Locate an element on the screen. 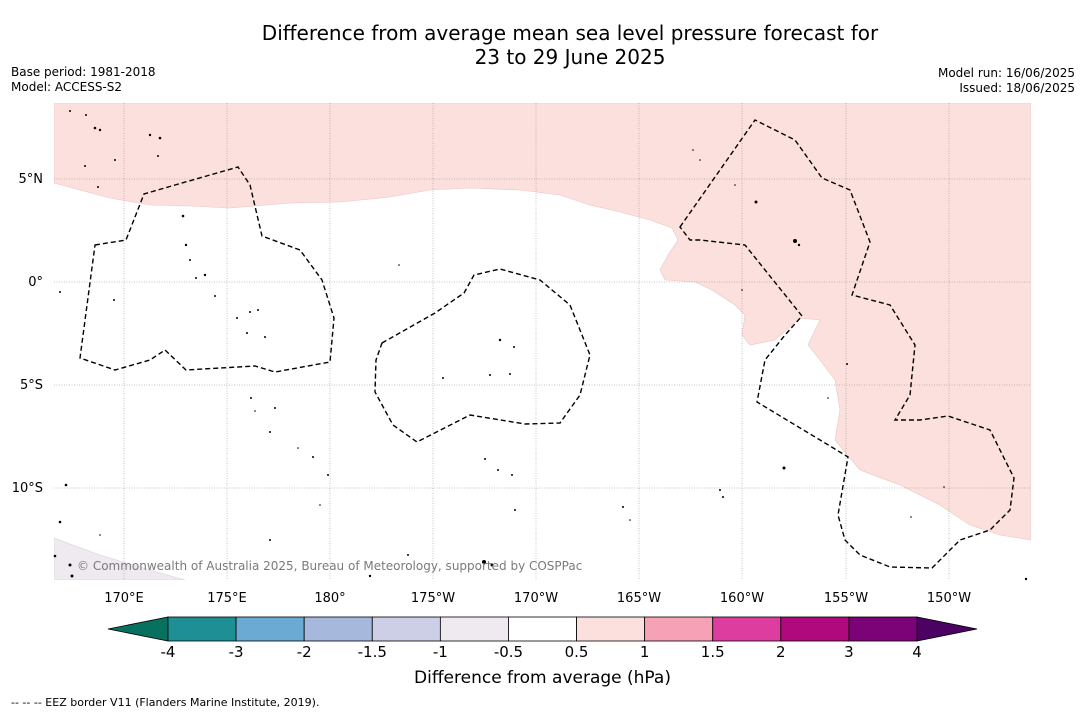  colorbar-tick-label: -2 is located at coordinates (304, 652).